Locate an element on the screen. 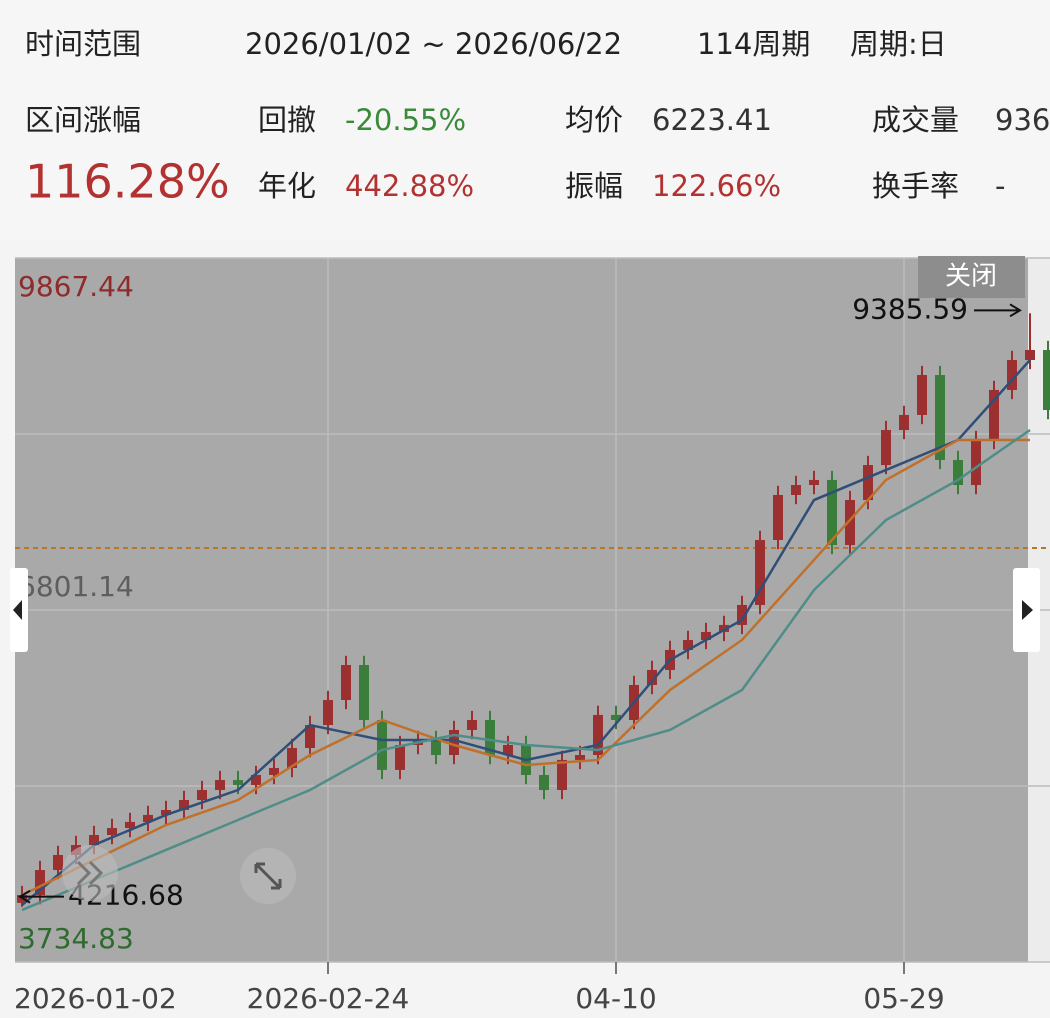 Image resolution: width=1050 pixels, height=1018 pixels. annual: 442.88% is located at coordinates (409, 186).